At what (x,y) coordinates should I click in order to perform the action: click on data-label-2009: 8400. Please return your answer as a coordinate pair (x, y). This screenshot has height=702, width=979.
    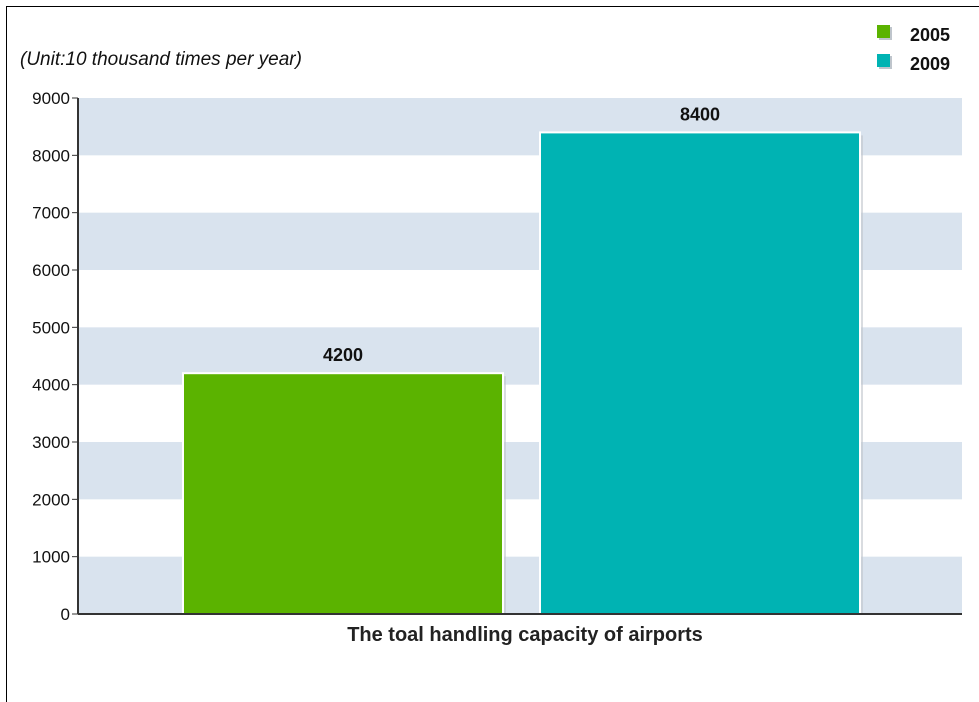
    Looking at the image, I should click on (700, 114).